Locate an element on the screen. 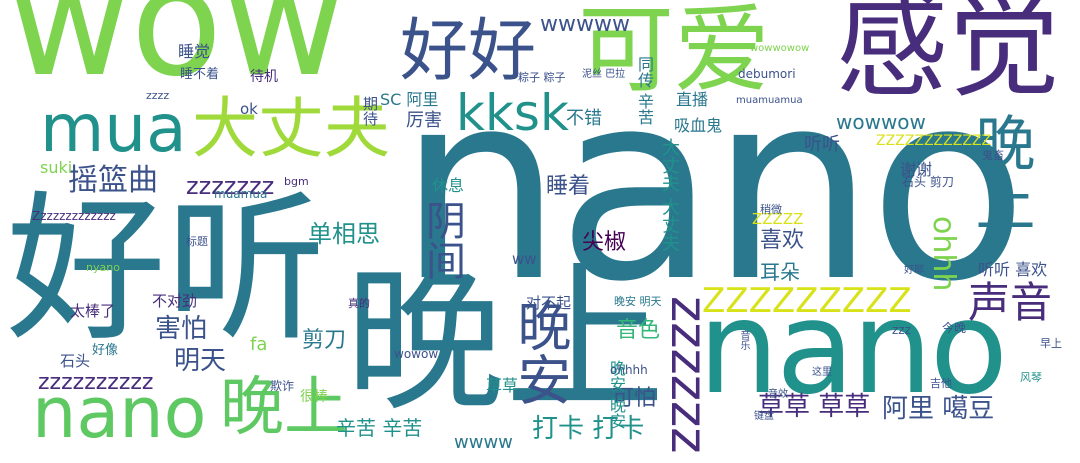 The height and width of the screenshot is (463, 1080). word-xinku: 辛苦 辛苦 is located at coordinates (379, 428).